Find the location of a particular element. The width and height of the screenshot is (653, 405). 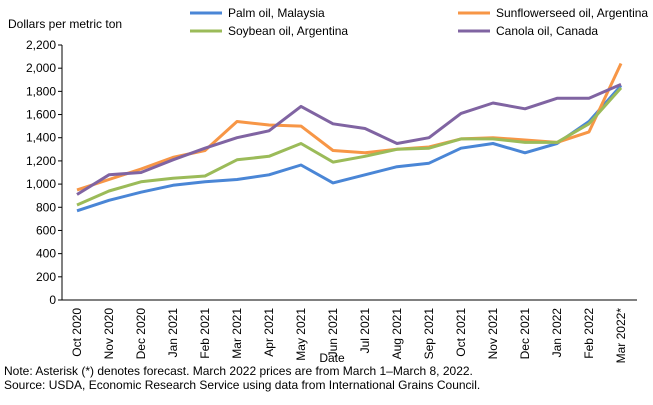

y-tick-label: 800 is located at coordinates (46, 207).